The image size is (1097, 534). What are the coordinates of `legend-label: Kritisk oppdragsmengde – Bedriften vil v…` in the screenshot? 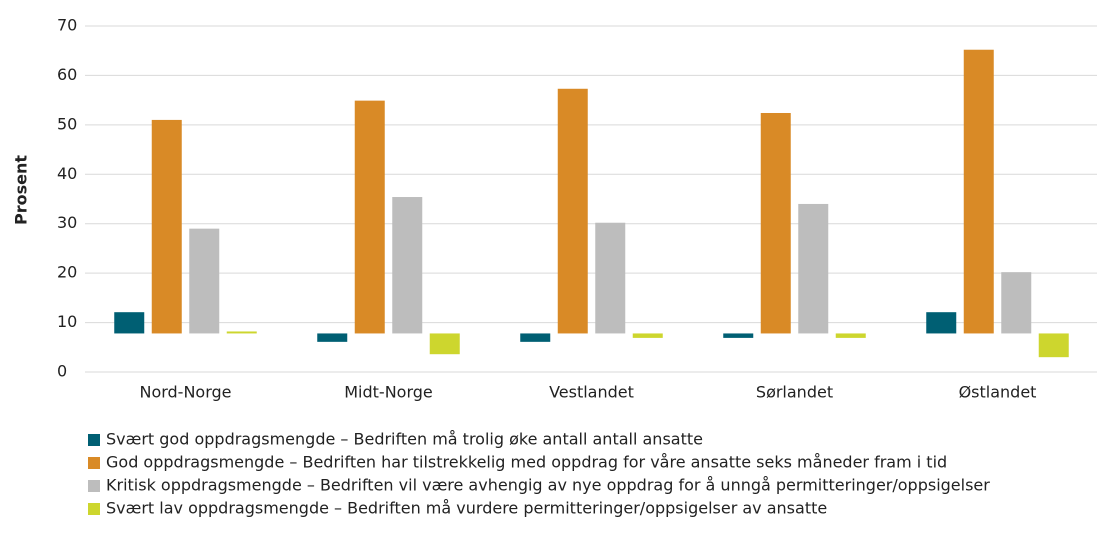 It's located at (548, 485).